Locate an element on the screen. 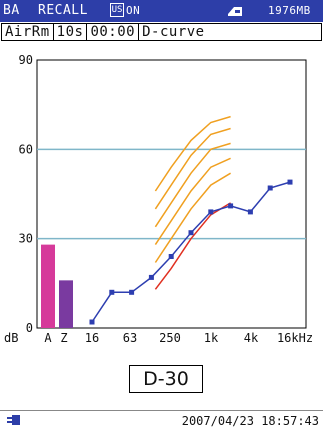 The width and height of the screenshot is (323, 431). datetime-readout: 2007/04/23 18:57:43 is located at coordinates (250, 421).